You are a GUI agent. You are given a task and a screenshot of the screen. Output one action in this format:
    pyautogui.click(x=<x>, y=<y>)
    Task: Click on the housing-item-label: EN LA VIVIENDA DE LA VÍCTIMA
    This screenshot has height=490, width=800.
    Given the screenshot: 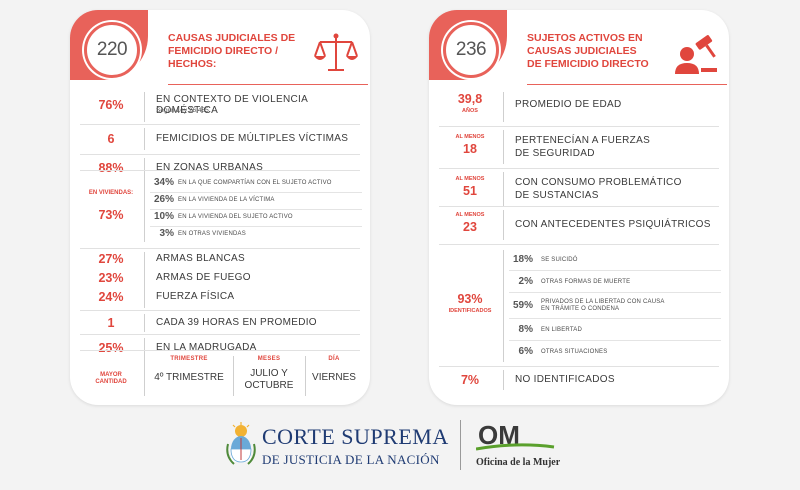 What is the action you would take?
    pyautogui.click(x=226, y=200)
    